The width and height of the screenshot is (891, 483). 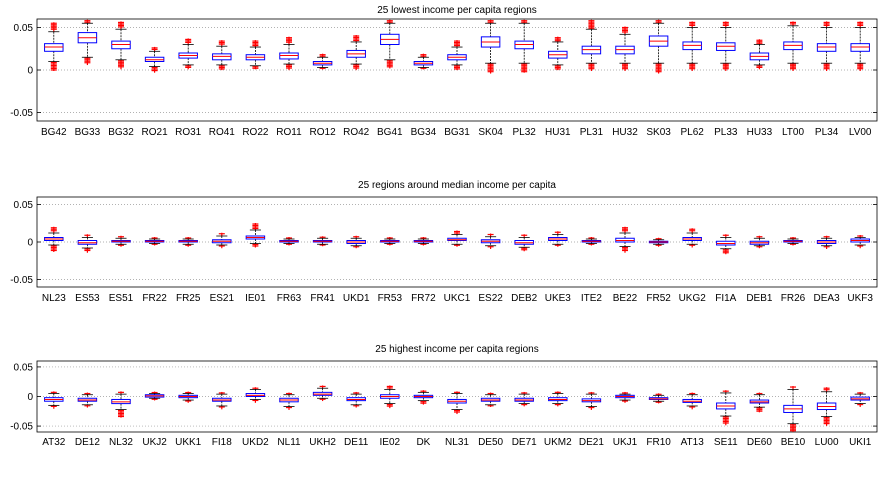 I want to click on x-tick-label: FI1A, so click(x=725, y=298).